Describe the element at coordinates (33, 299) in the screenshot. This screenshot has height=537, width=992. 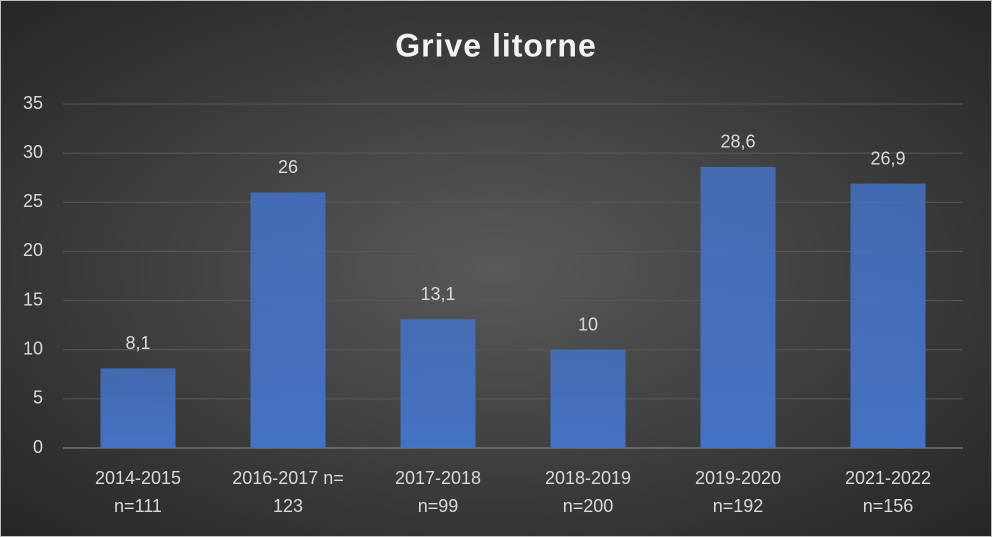
I see `y-tick-label: 15` at that location.